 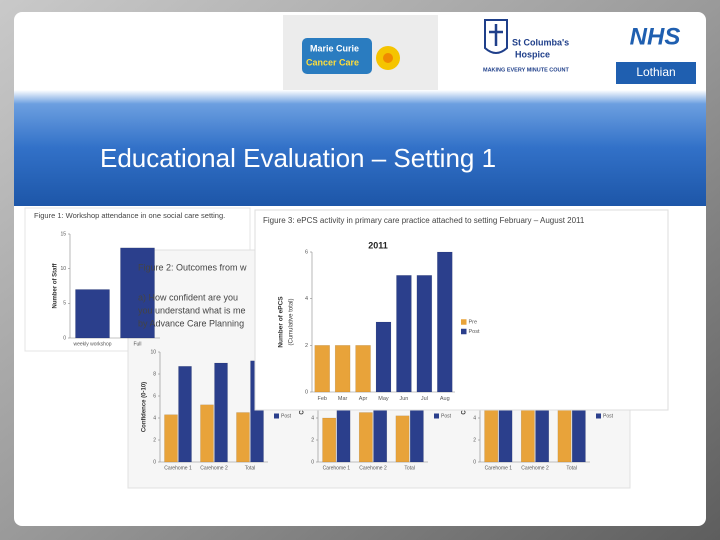 I want to click on x-tick-label: Aug, so click(x=445, y=399).